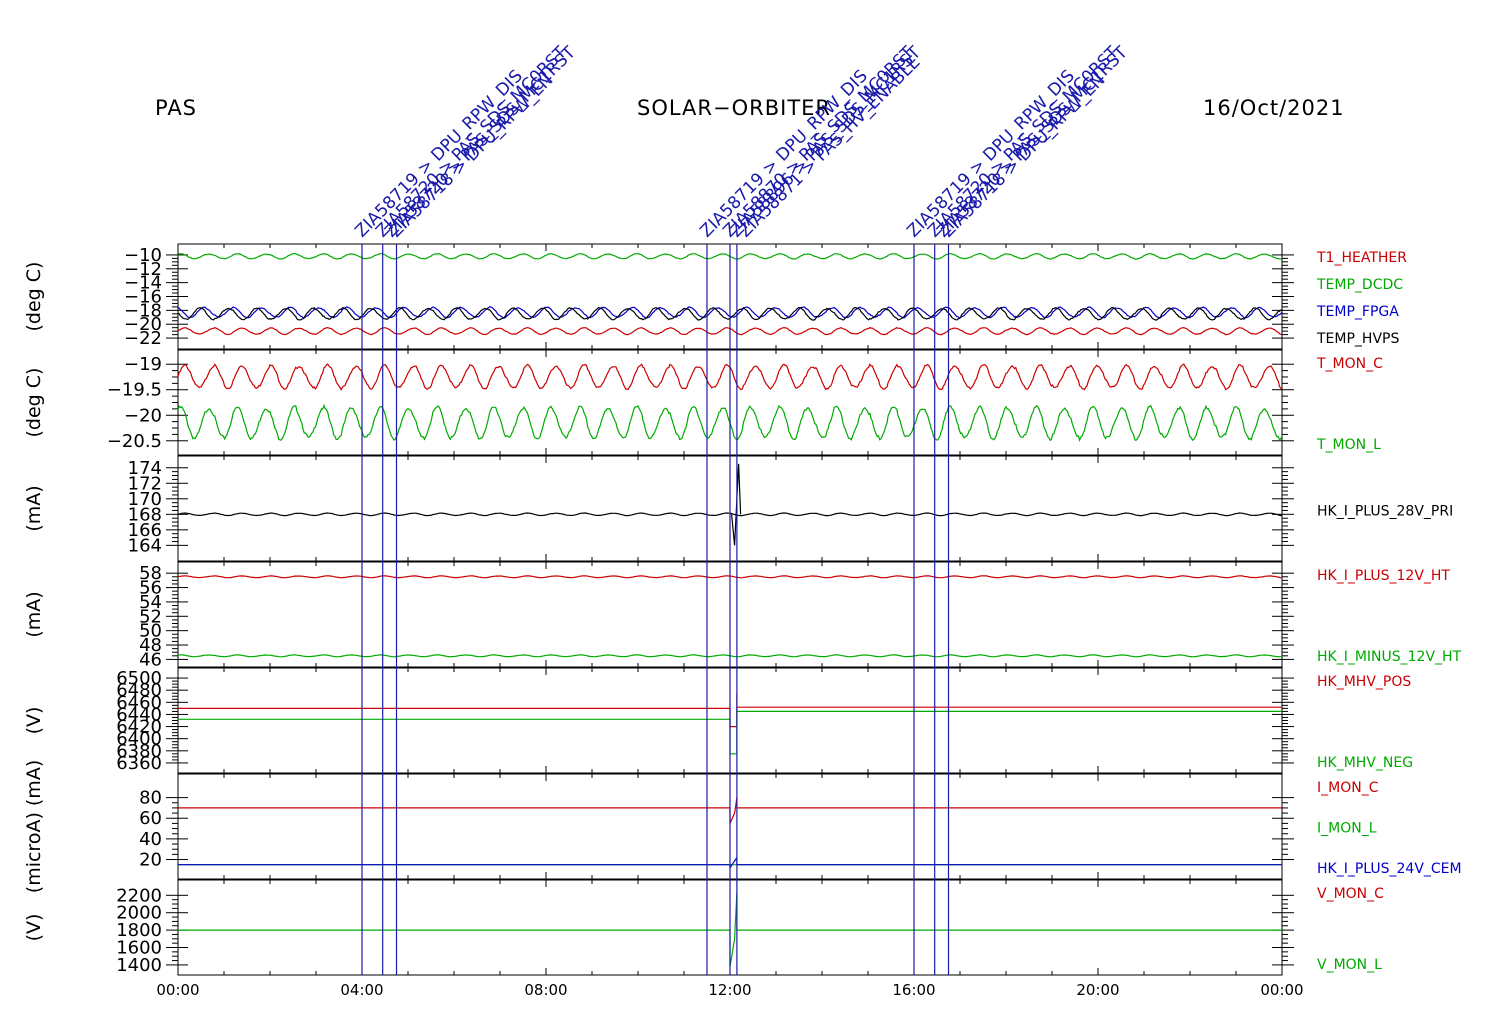 This screenshot has width=1512, height=1020. What do you see at coordinates (1385, 512) in the screenshot?
I see `series-name: HK_I_PLUS_28V_PRI` at bounding box center [1385, 512].